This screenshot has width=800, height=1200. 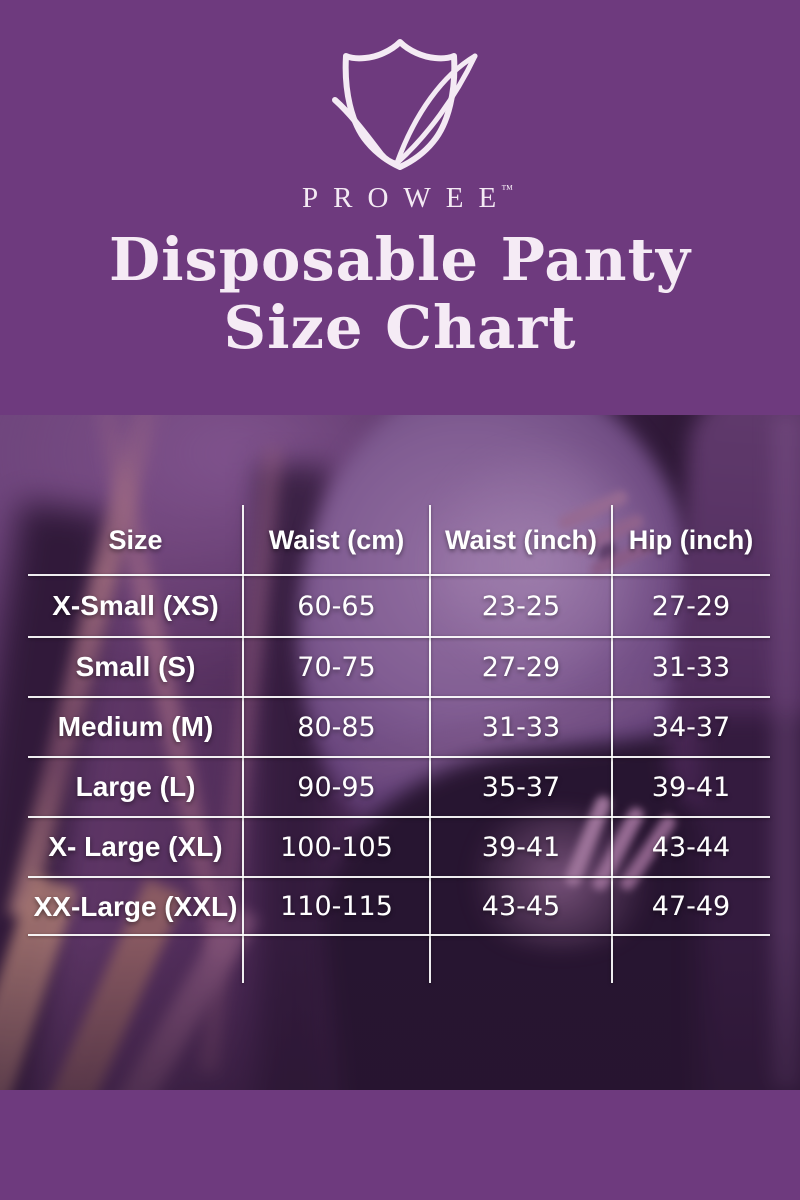 I want to click on shield-check-icon, so click(x=405, y=104).